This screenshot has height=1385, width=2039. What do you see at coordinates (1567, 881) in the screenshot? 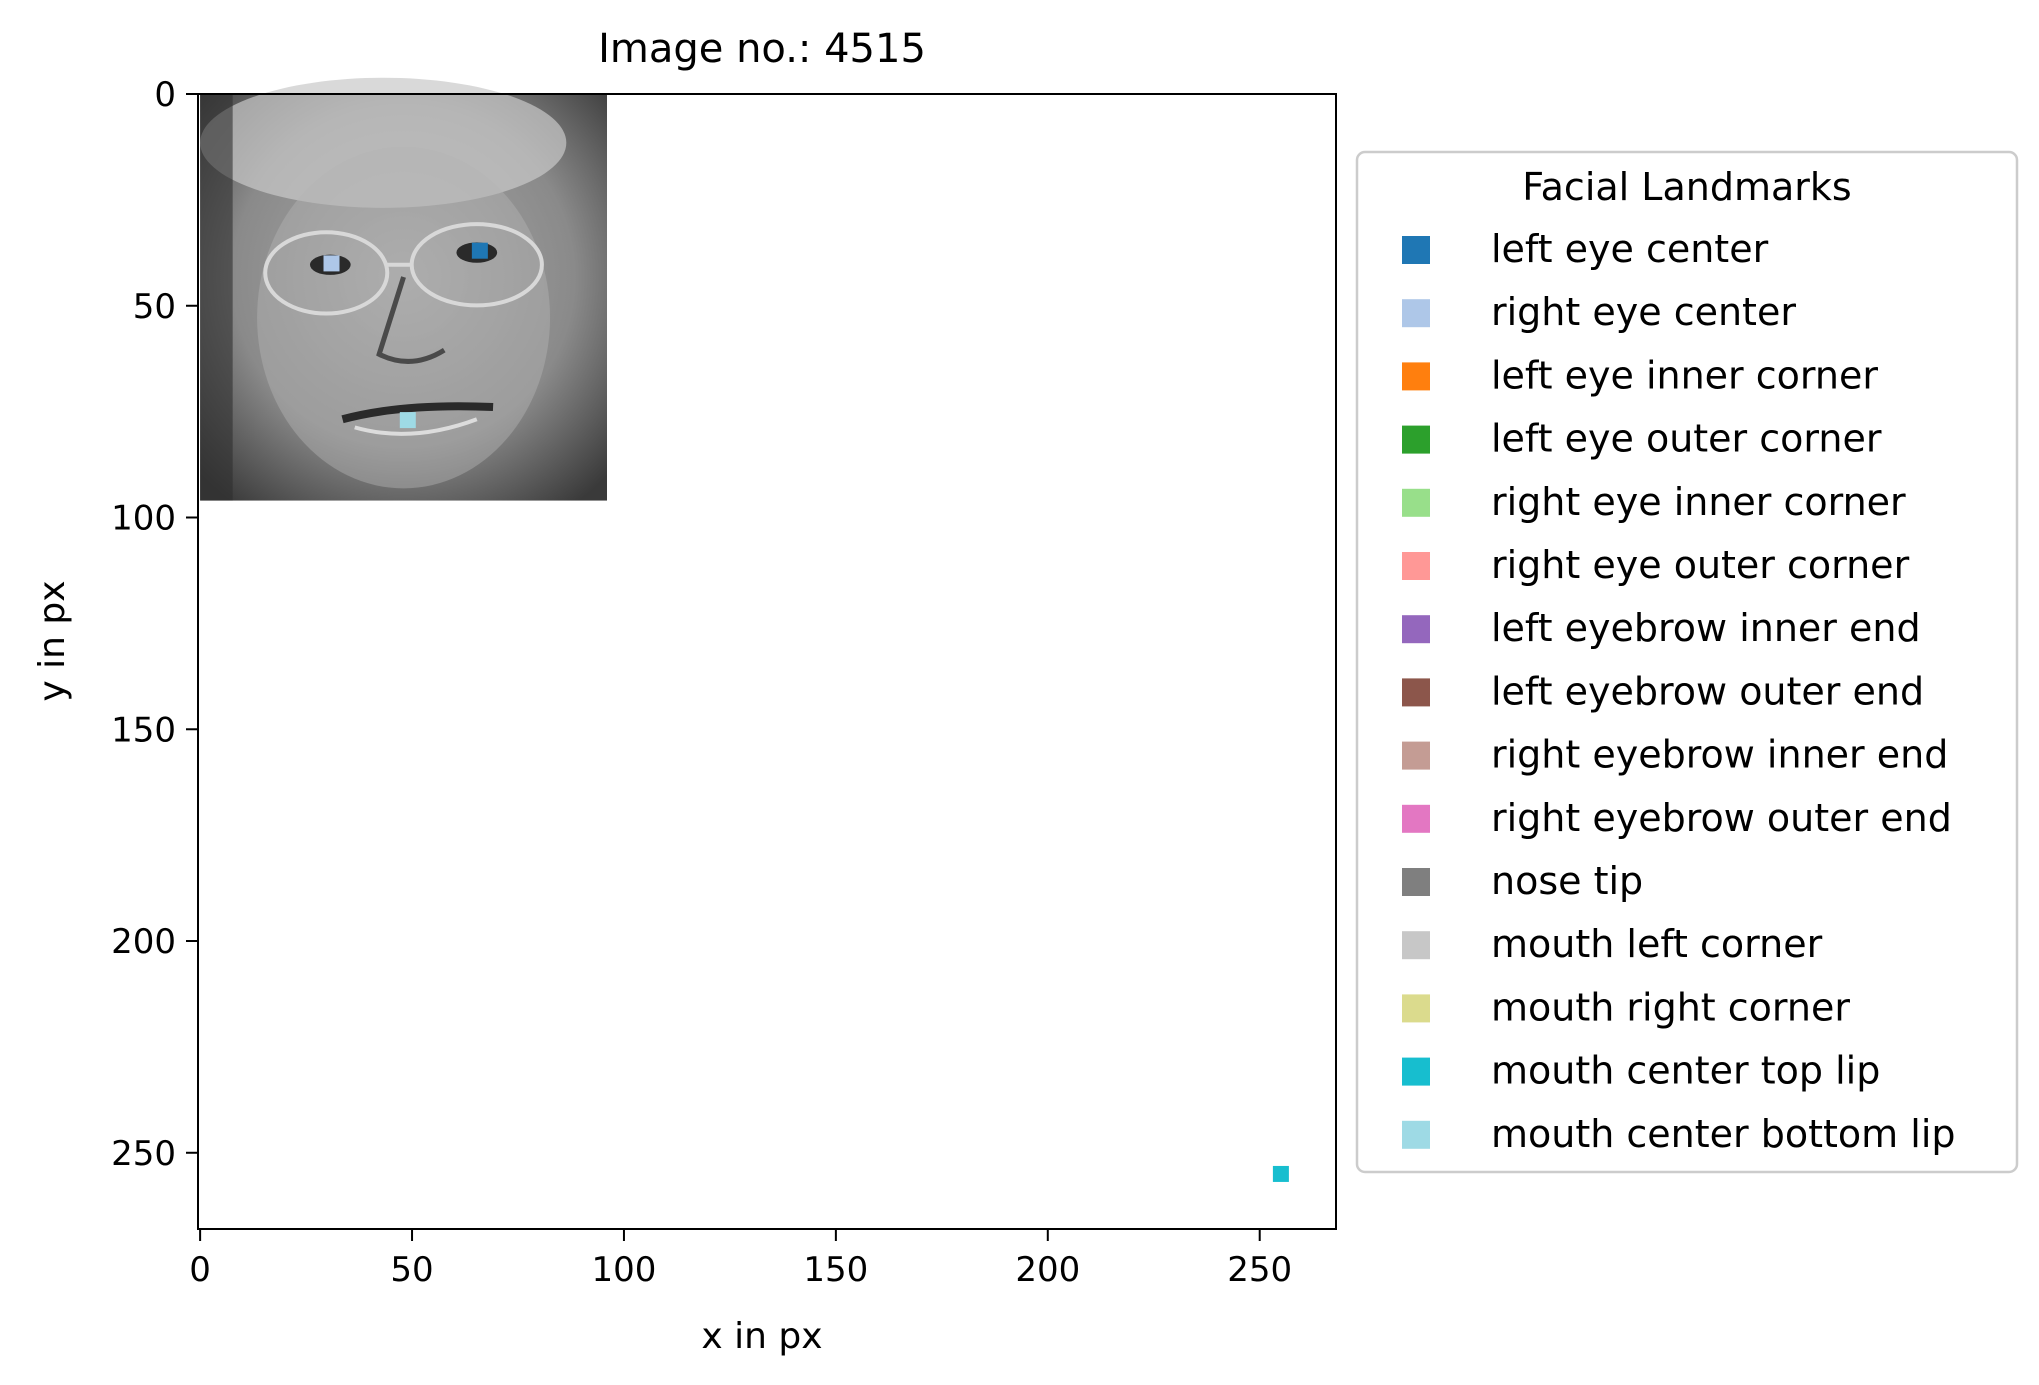
I see `legend-label: nose tip` at bounding box center [1567, 881].